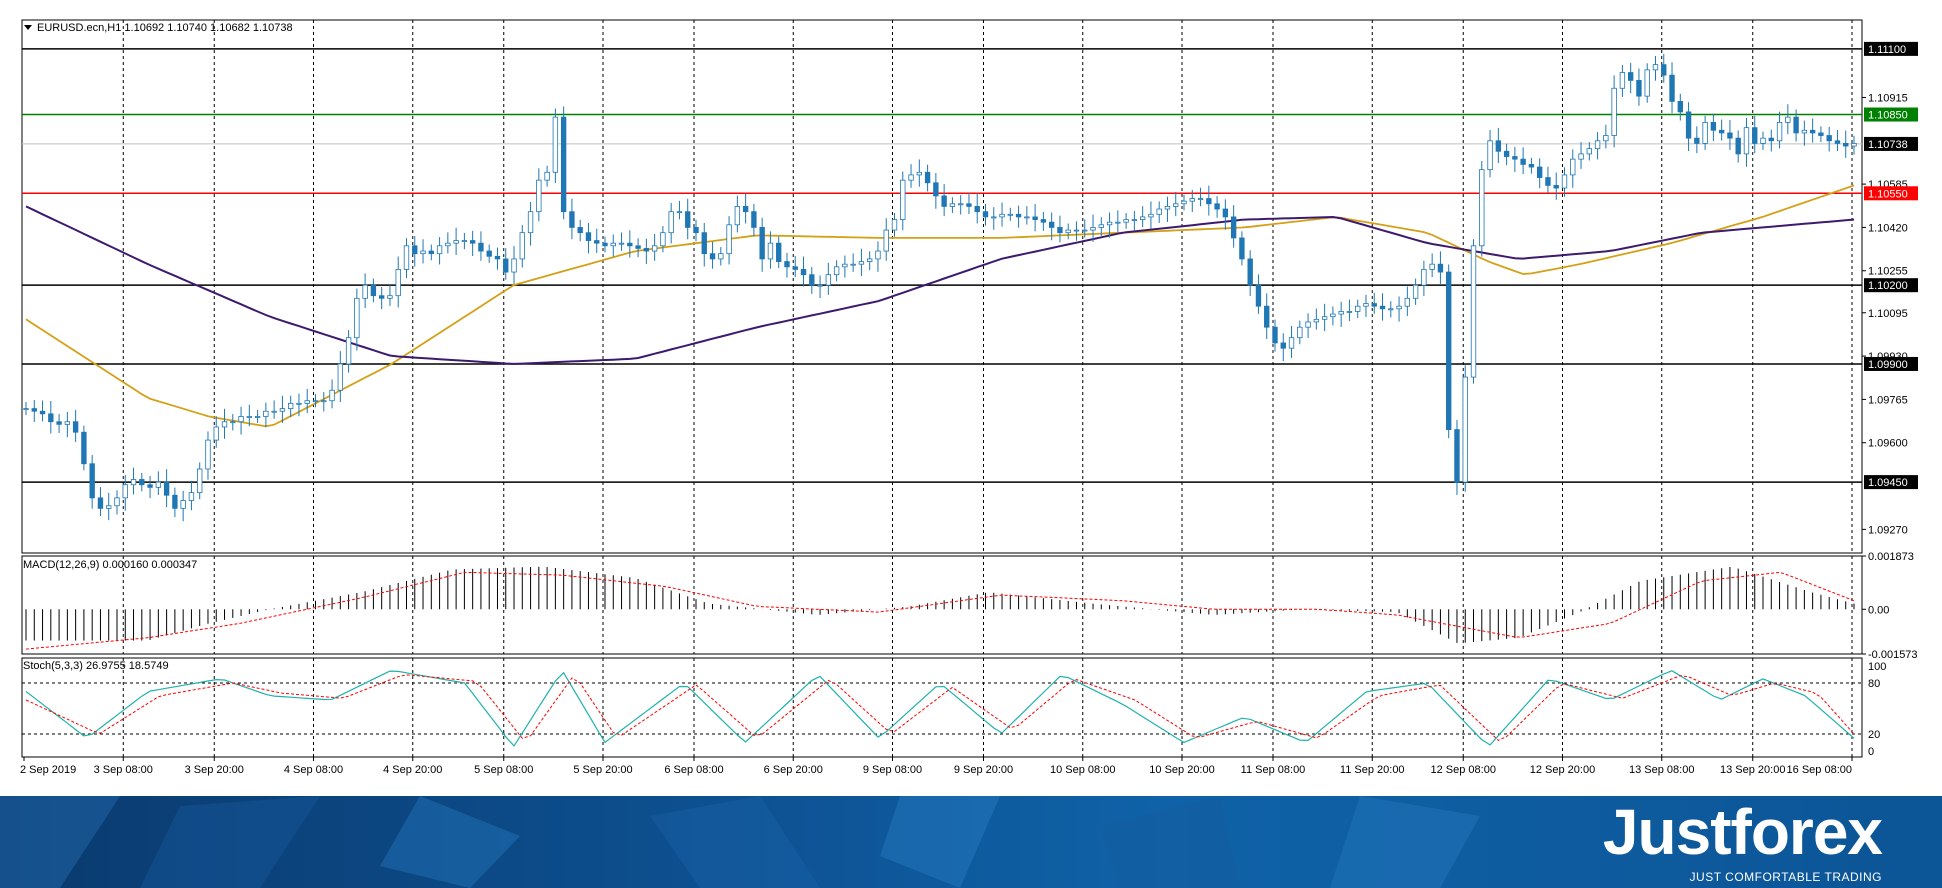 The width and height of the screenshot is (1942, 888). I want to click on current-price-tag, so click(1891, 143).